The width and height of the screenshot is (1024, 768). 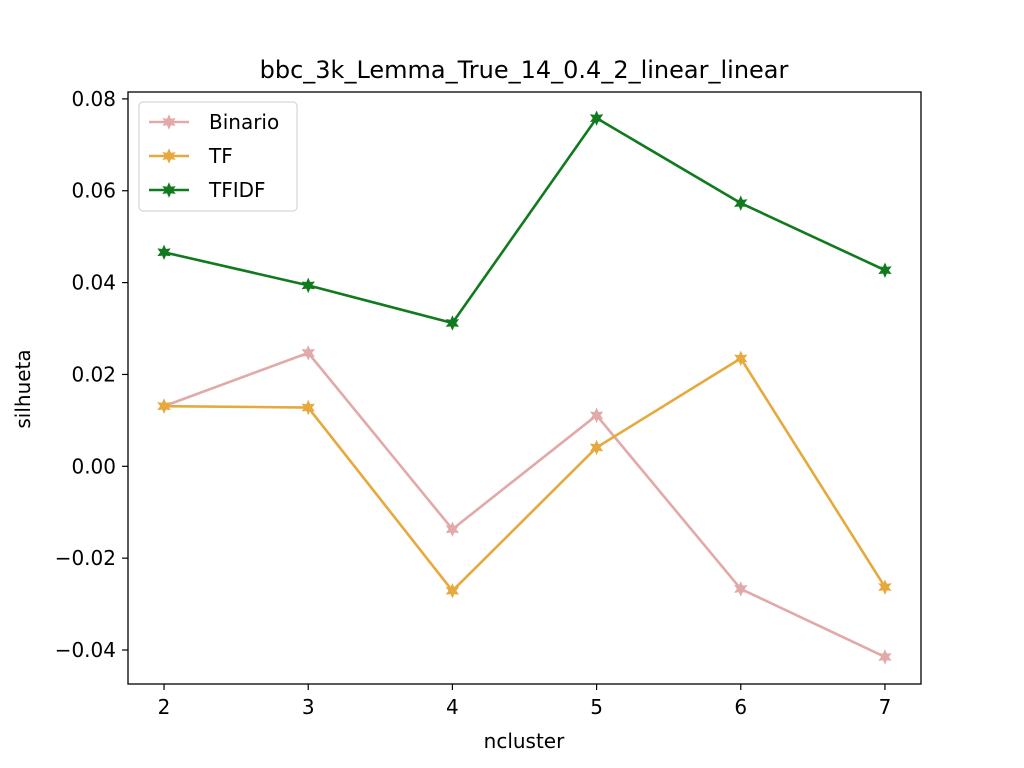 I want to click on x-tick-label: 5, so click(x=596, y=707).